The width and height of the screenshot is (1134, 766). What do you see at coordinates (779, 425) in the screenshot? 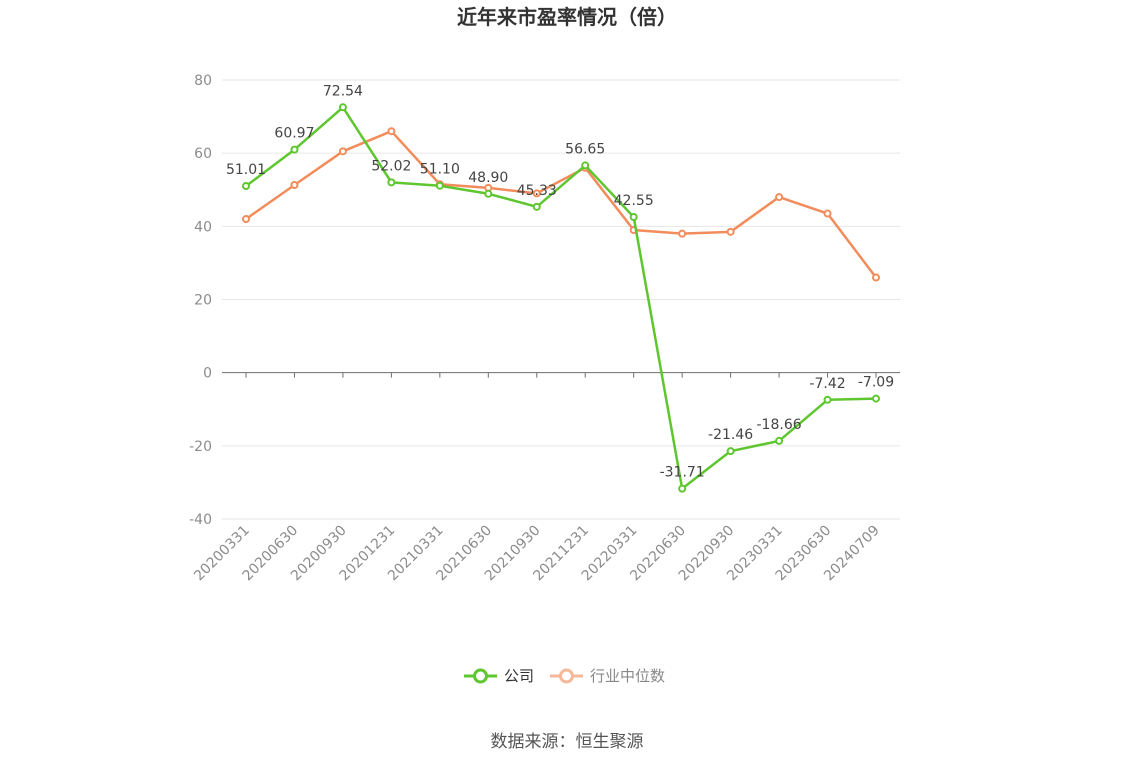
I see `data-label: -18.66` at bounding box center [779, 425].